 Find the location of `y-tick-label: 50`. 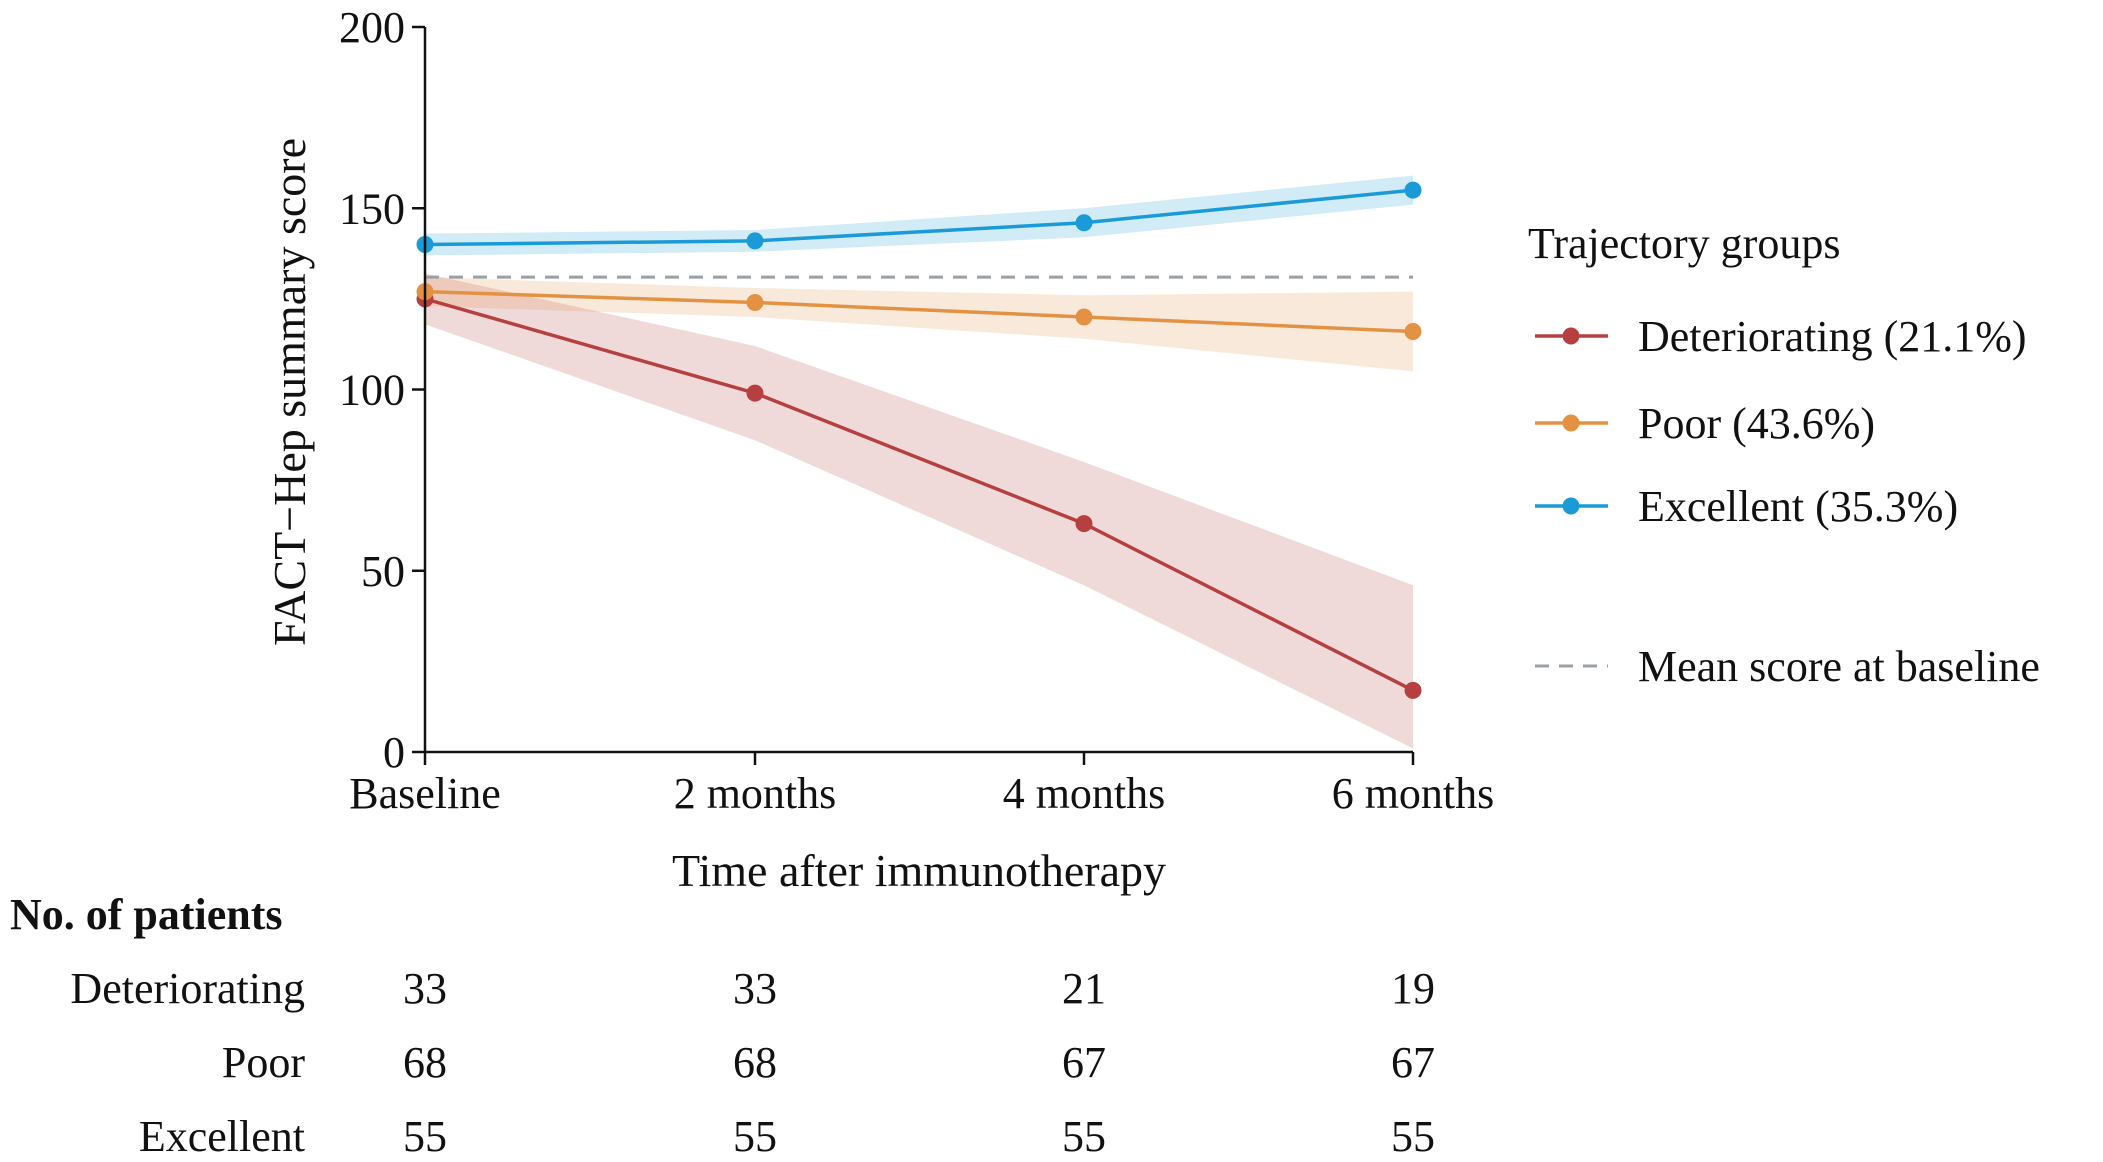

y-tick-label: 50 is located at coordinates (383, 571).